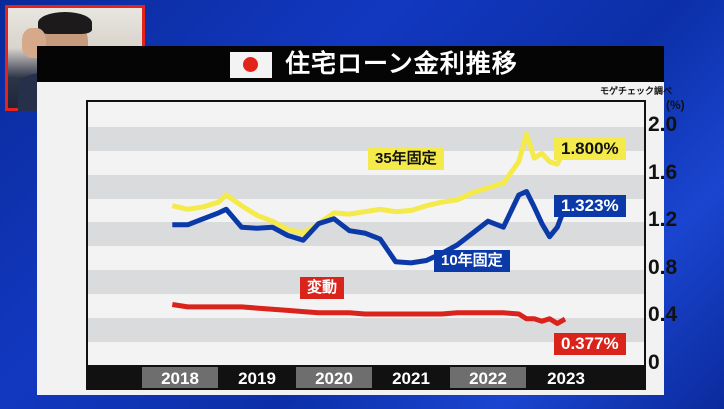  Describe the element at coordinates (663, 124) in the screenshot. I see `y-tick: 2.0` at that location.